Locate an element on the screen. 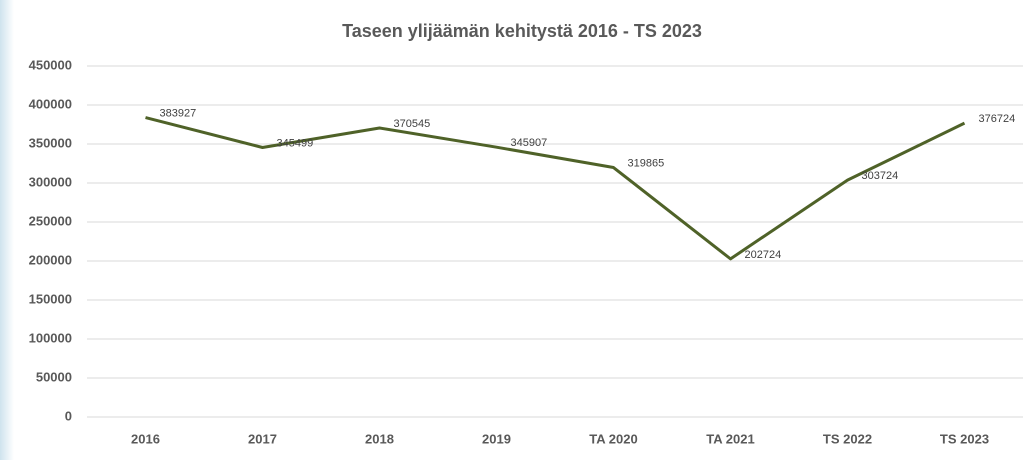 This screenshot has width=1032, height=460. x-tick-label: 2019 is located at coordinates (496, 438).